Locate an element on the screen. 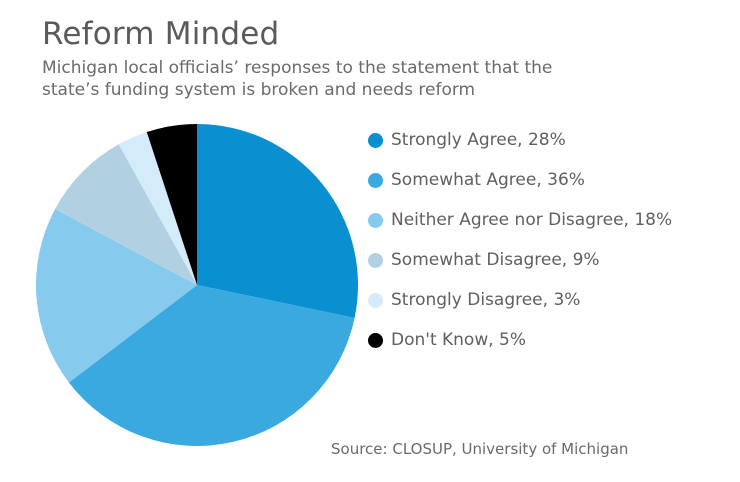 This screenshot has height=482, width=740. legend-item-somewhat-agree: Somewhat Agree, 36% is located at coordinates (520, 180).